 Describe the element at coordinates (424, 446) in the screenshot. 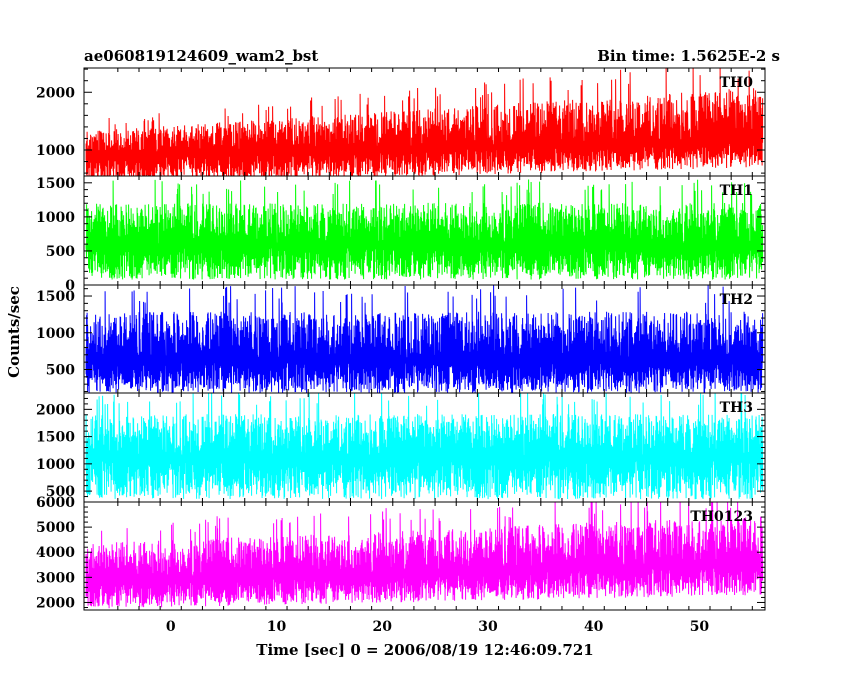

I see `series-trace-th3` at that location.